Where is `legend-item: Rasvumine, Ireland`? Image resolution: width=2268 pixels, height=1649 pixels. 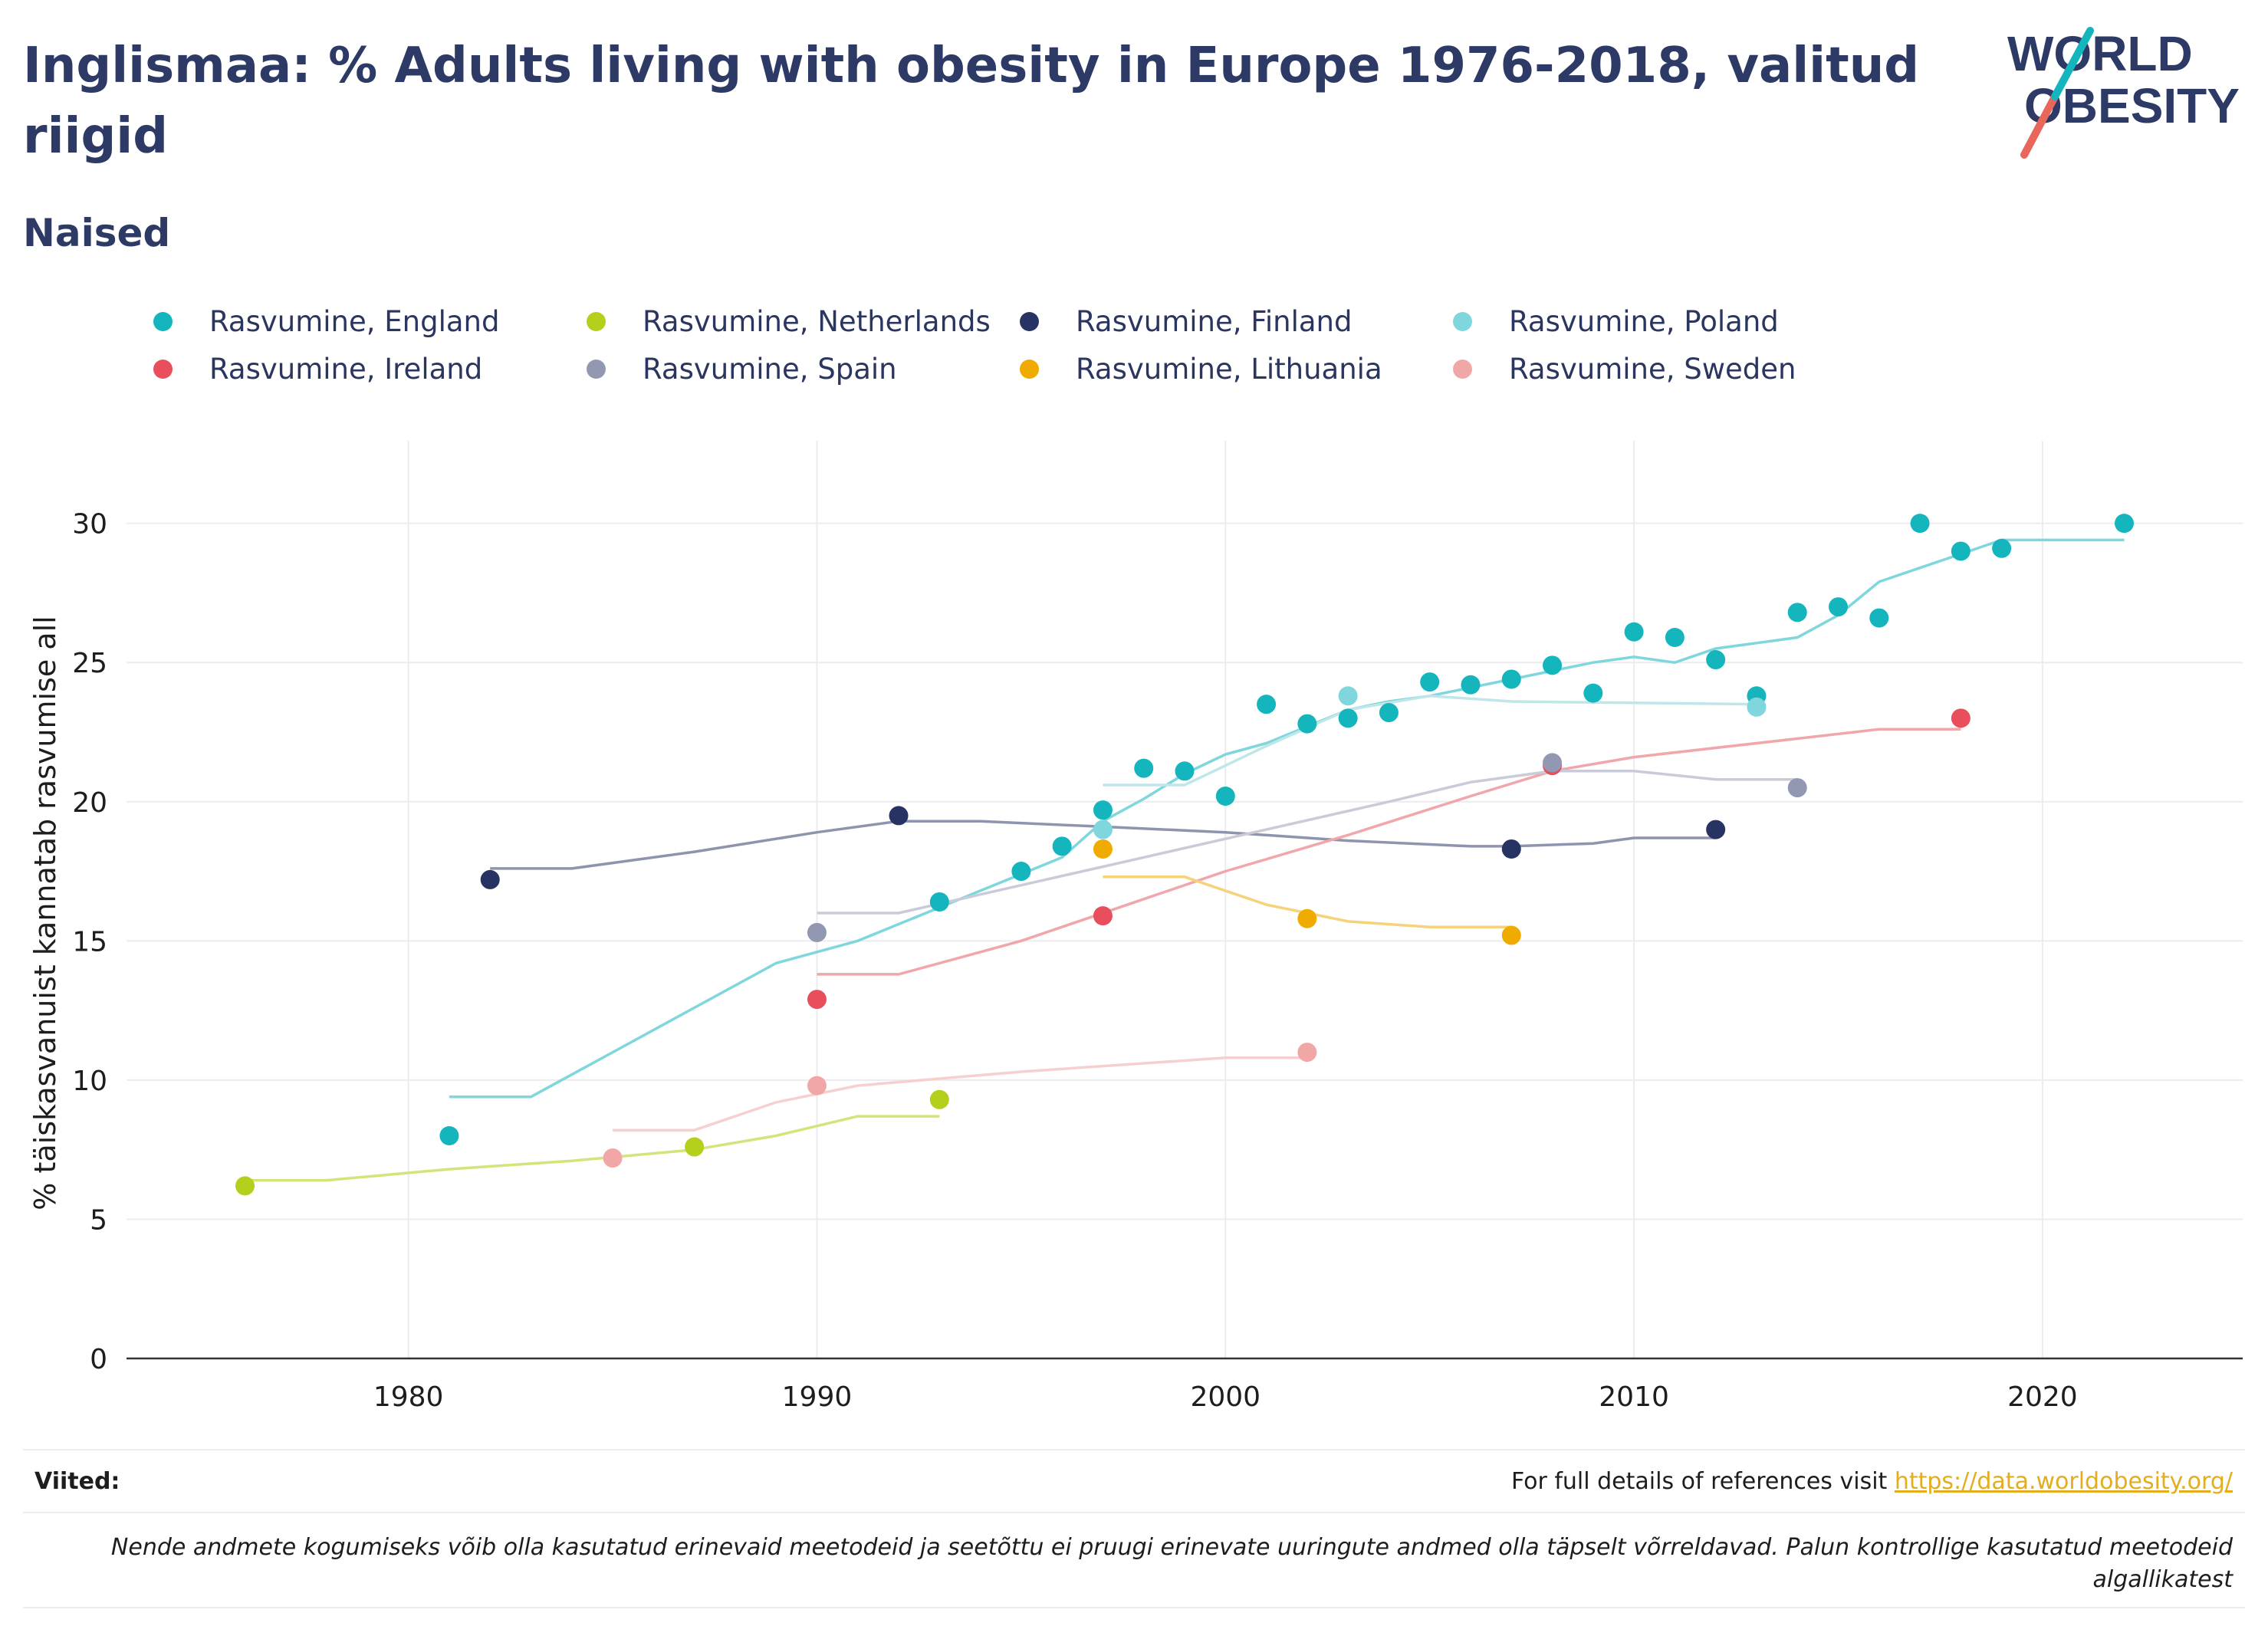
legend-item: Rasvumine, Ireland is located at coordinates (317, 369).